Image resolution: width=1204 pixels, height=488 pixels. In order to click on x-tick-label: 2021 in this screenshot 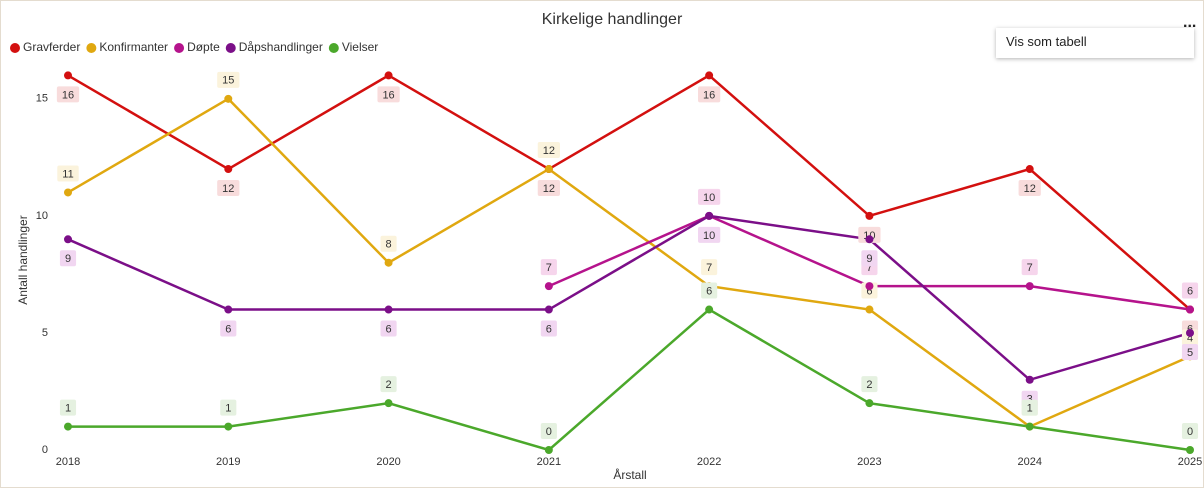, I will do `click(549, 462)`.